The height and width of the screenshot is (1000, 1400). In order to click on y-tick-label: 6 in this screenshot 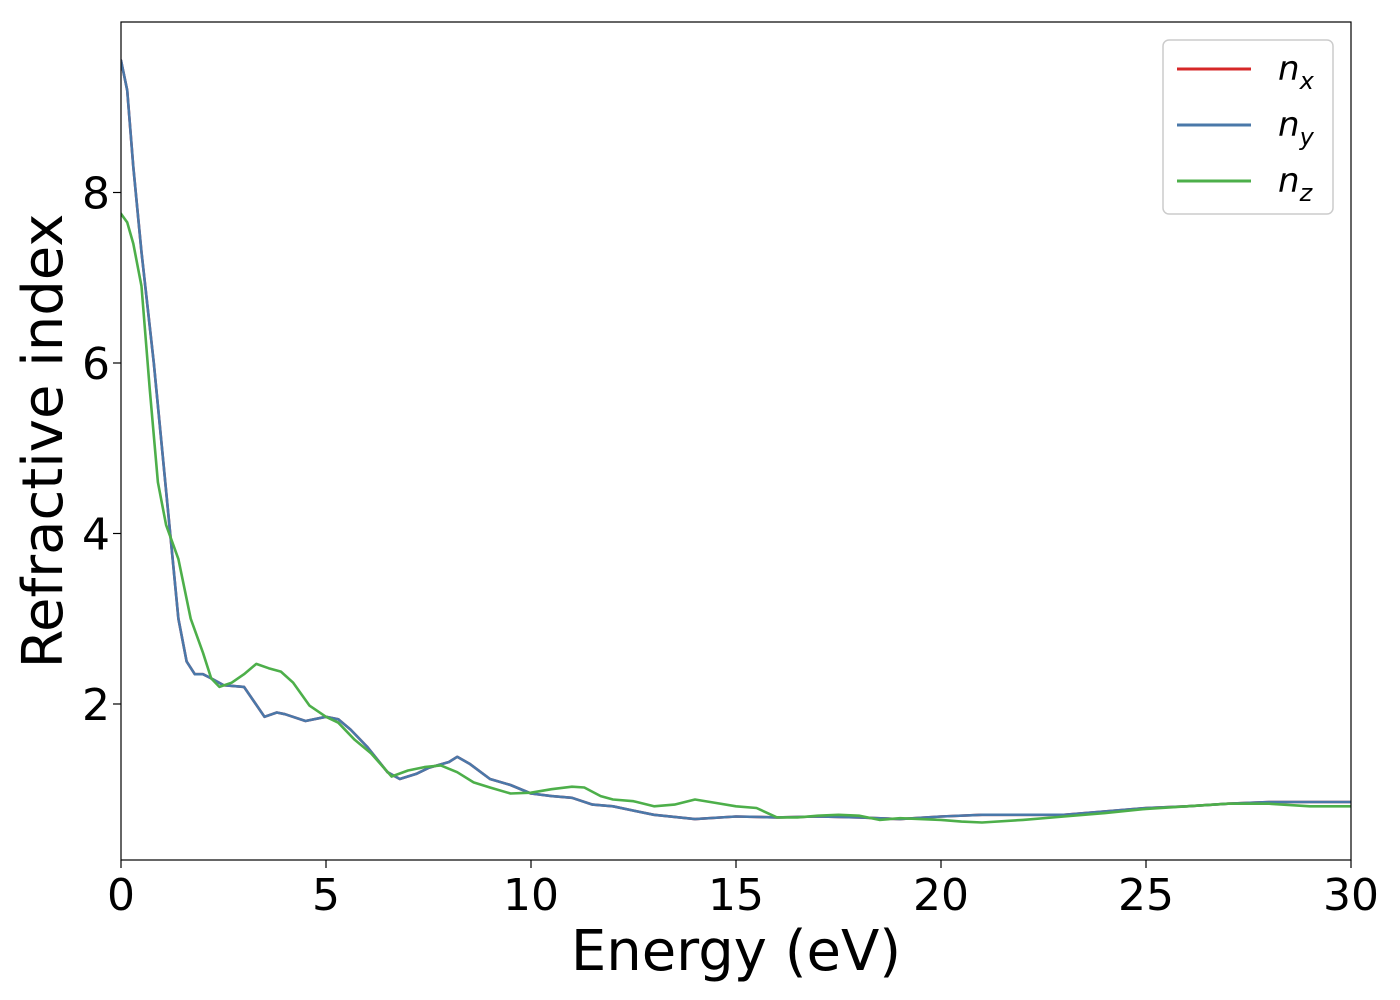, I will do `click(96, 364)`.